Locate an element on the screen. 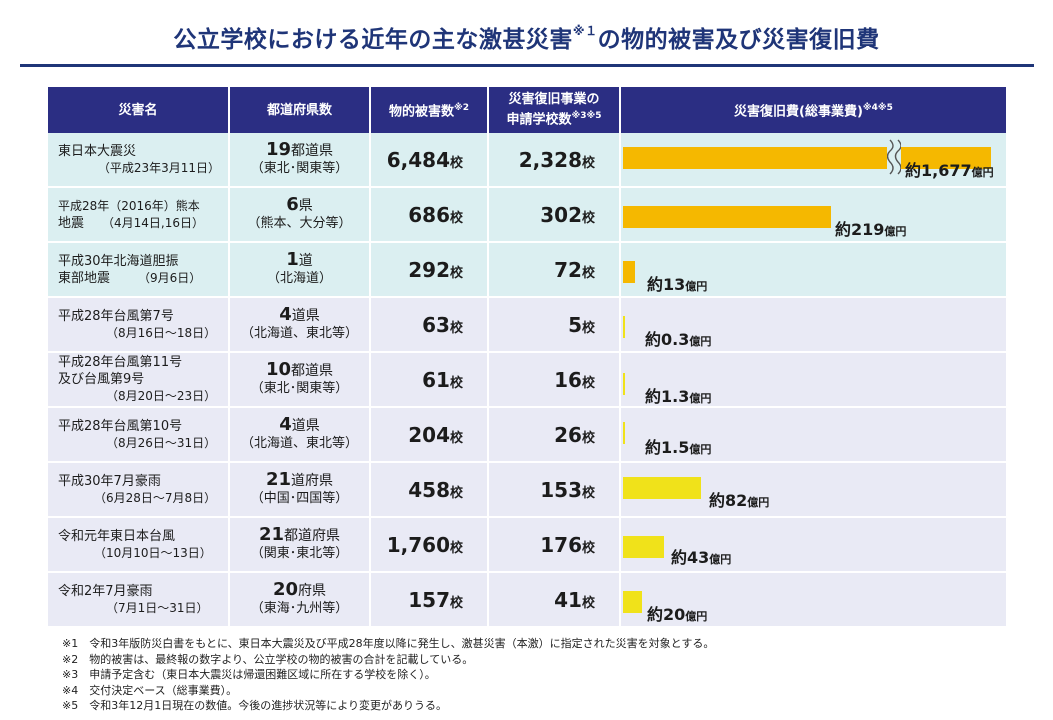  recovery-cost-cell: 約43億円 is located at coordinates (813, 545).